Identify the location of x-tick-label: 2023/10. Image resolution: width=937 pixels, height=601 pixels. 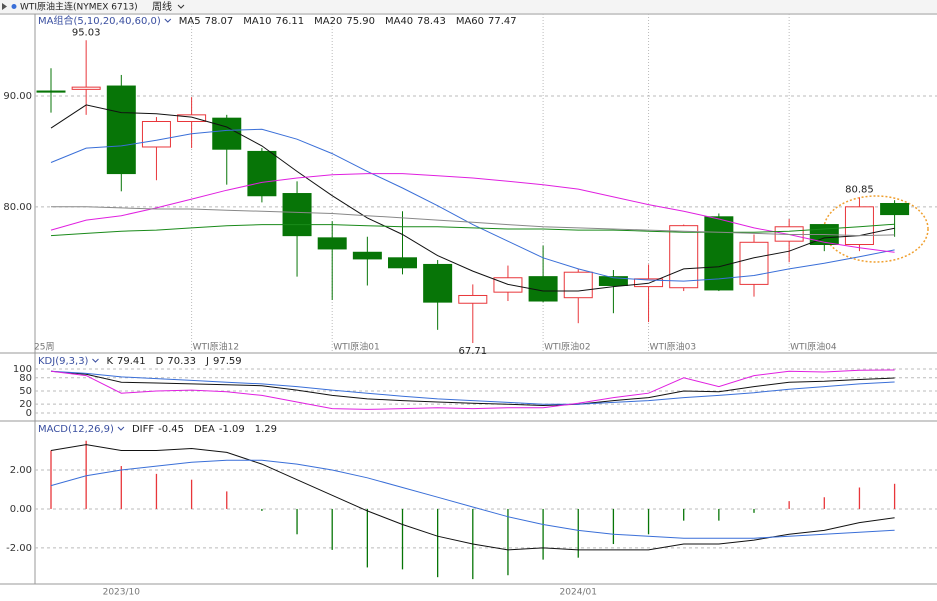
(122, 593).